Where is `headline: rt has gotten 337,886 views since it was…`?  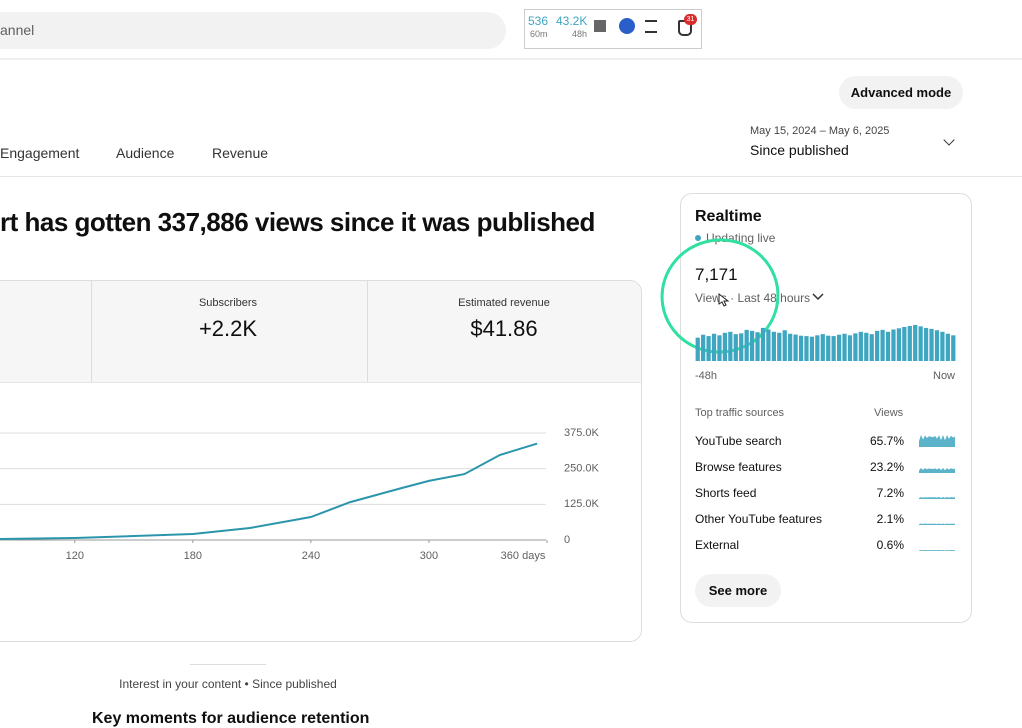
headline: rt has gotten 337,886 views since it was… is located at coordinates (297, 222).